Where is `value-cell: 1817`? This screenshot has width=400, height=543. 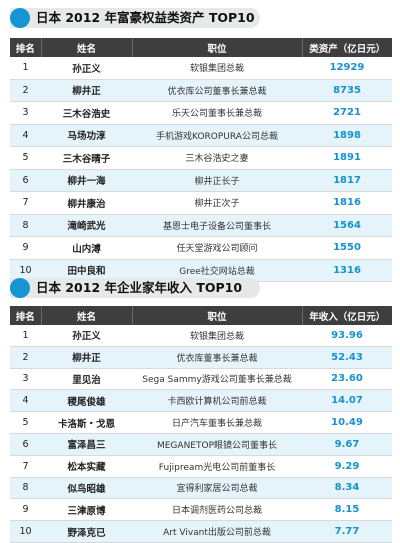
value-cell: 1817 is located at coordinates (347, 180).